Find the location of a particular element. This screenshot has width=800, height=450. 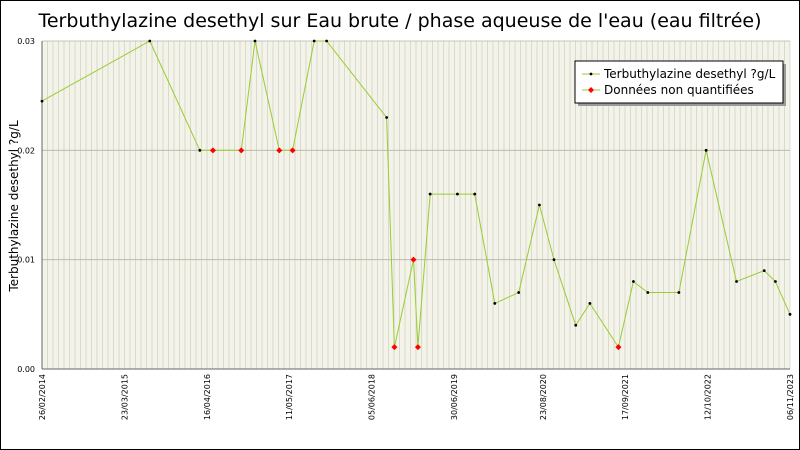

legend-label-quantified: Terbuthylazine desethyl ?g/L is located at coordinates (689, 74).